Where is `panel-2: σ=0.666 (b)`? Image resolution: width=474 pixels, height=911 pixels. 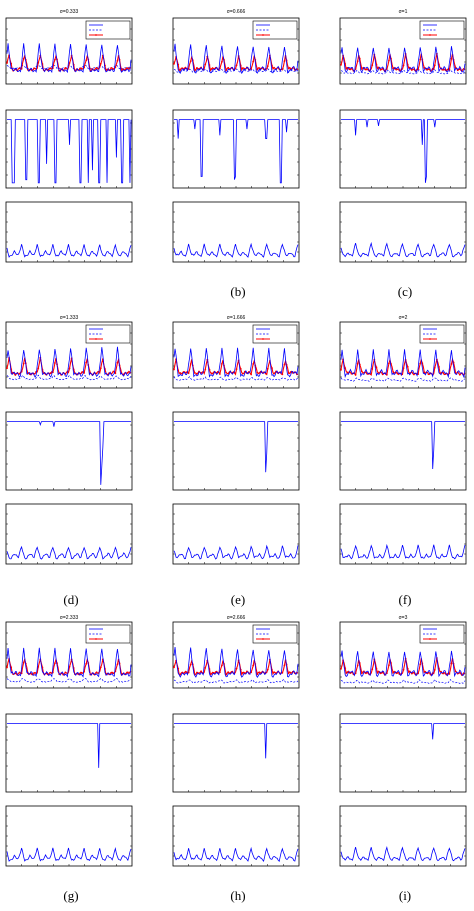
panel-2: σ=0.666 (b) is located at coordinates (236, 154).